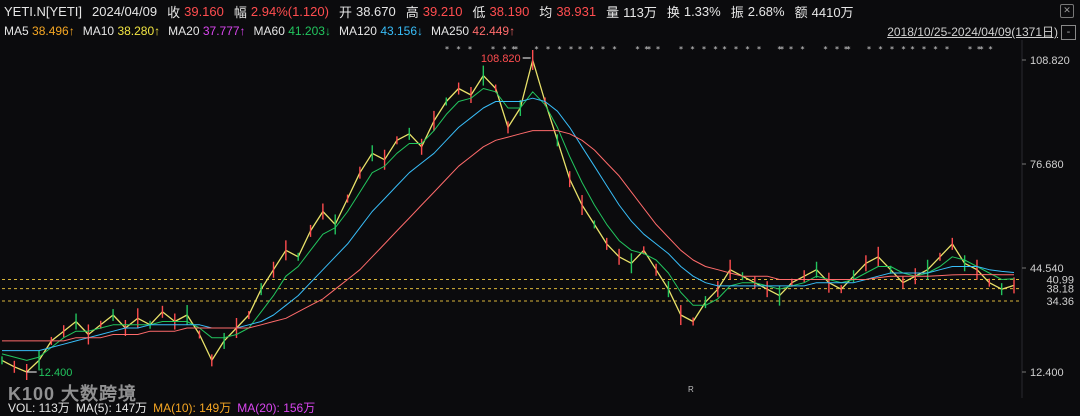 This screenshot has width=1080, height=416. I want to click on turnover-value: 1.33%, so click(702, 11).